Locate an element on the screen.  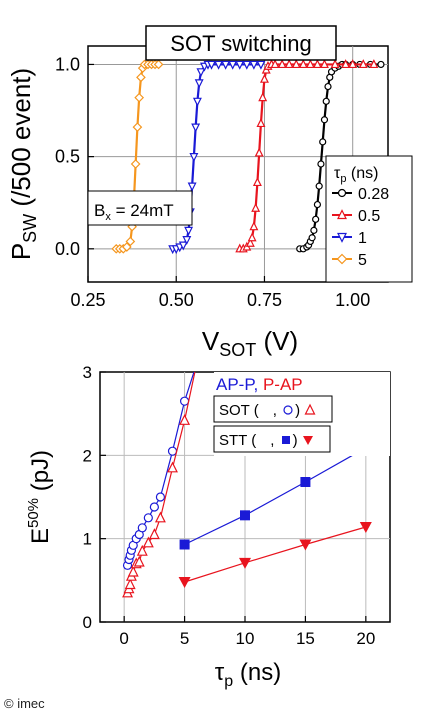
series-line-stt-ap-p is located at coordinates (275, 496).